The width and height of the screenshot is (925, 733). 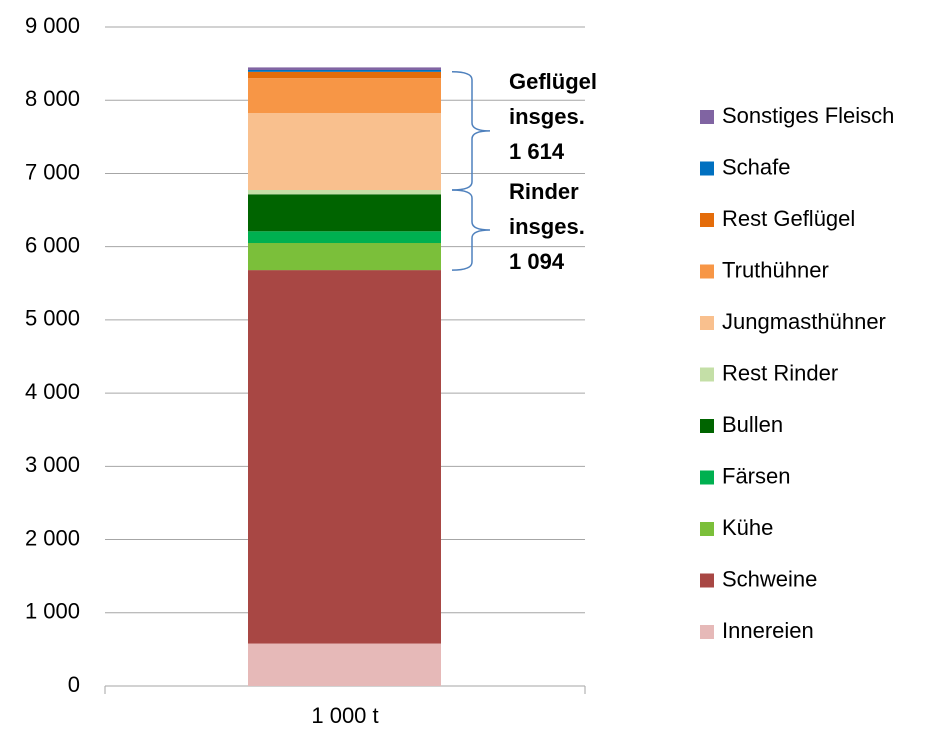 I want to click on legend-label: Rest Rinder, so click(x=780, y=372).